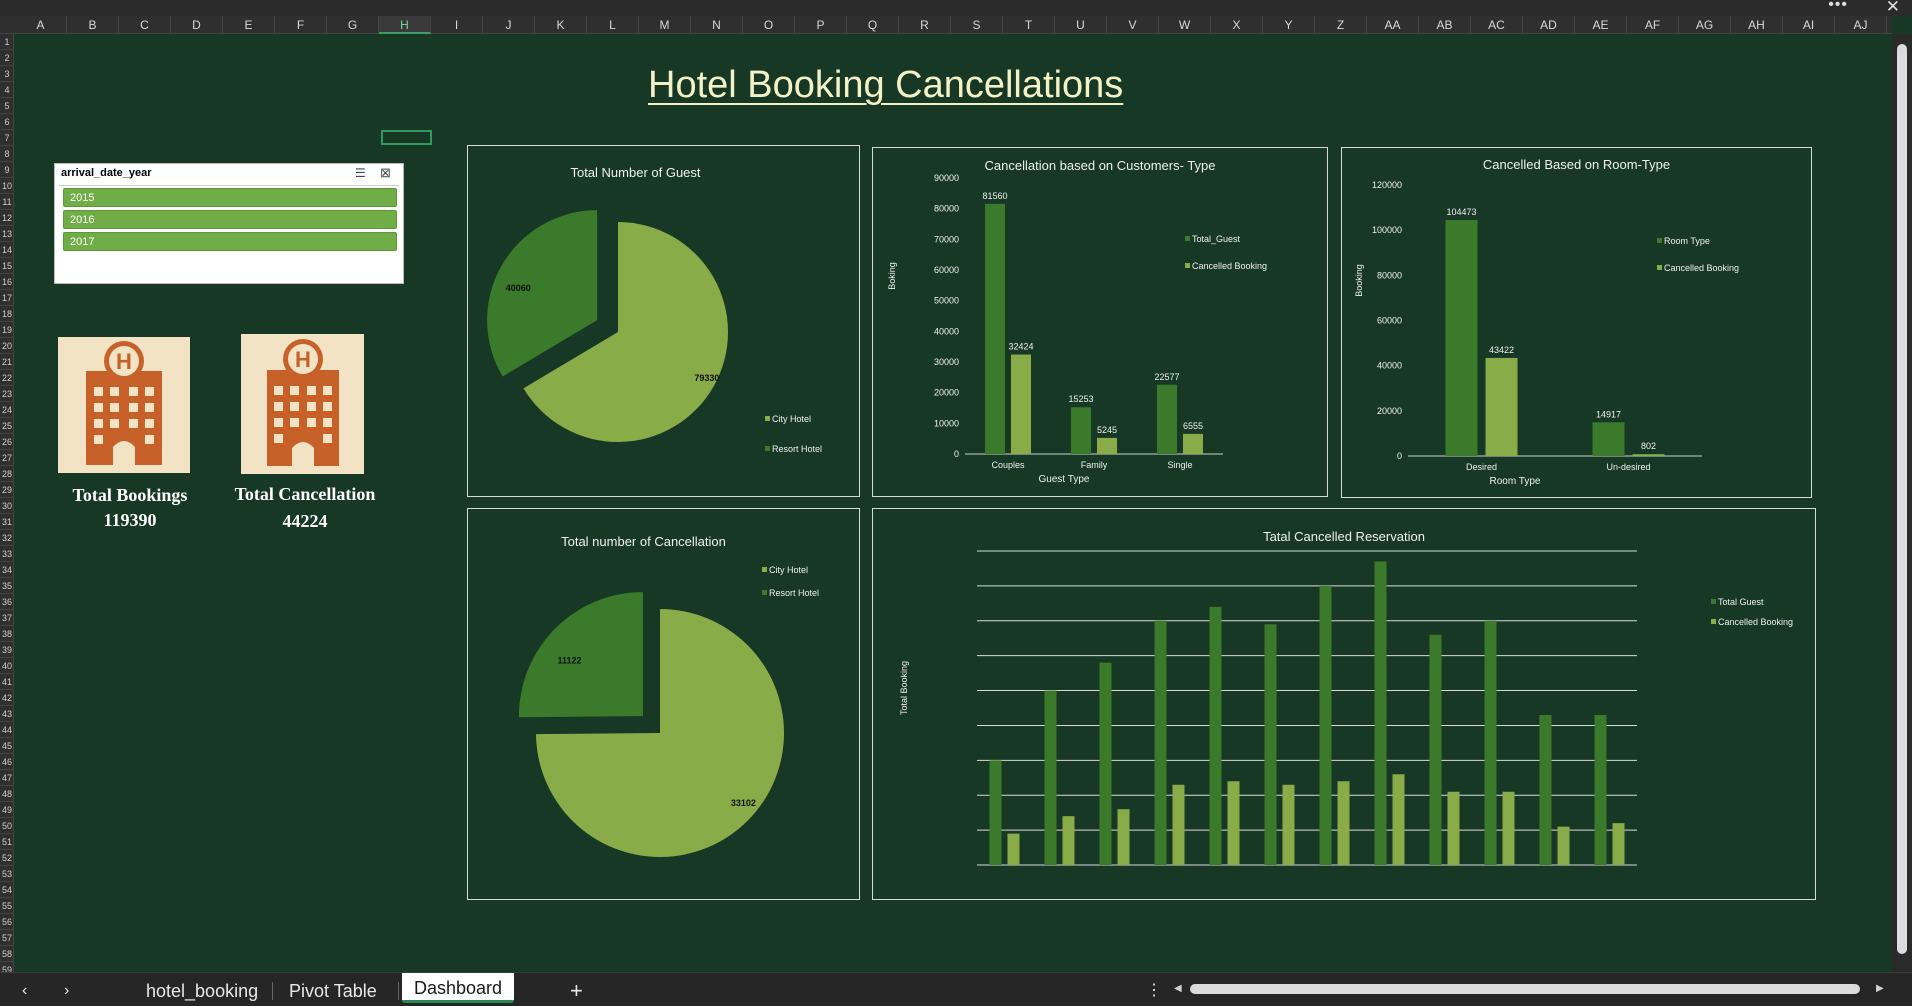 The width and height of the screenshot is (1912, 1006). Describe the element at coordinates (613, 25) in the screenshot. I see `column-header: L` at that location.